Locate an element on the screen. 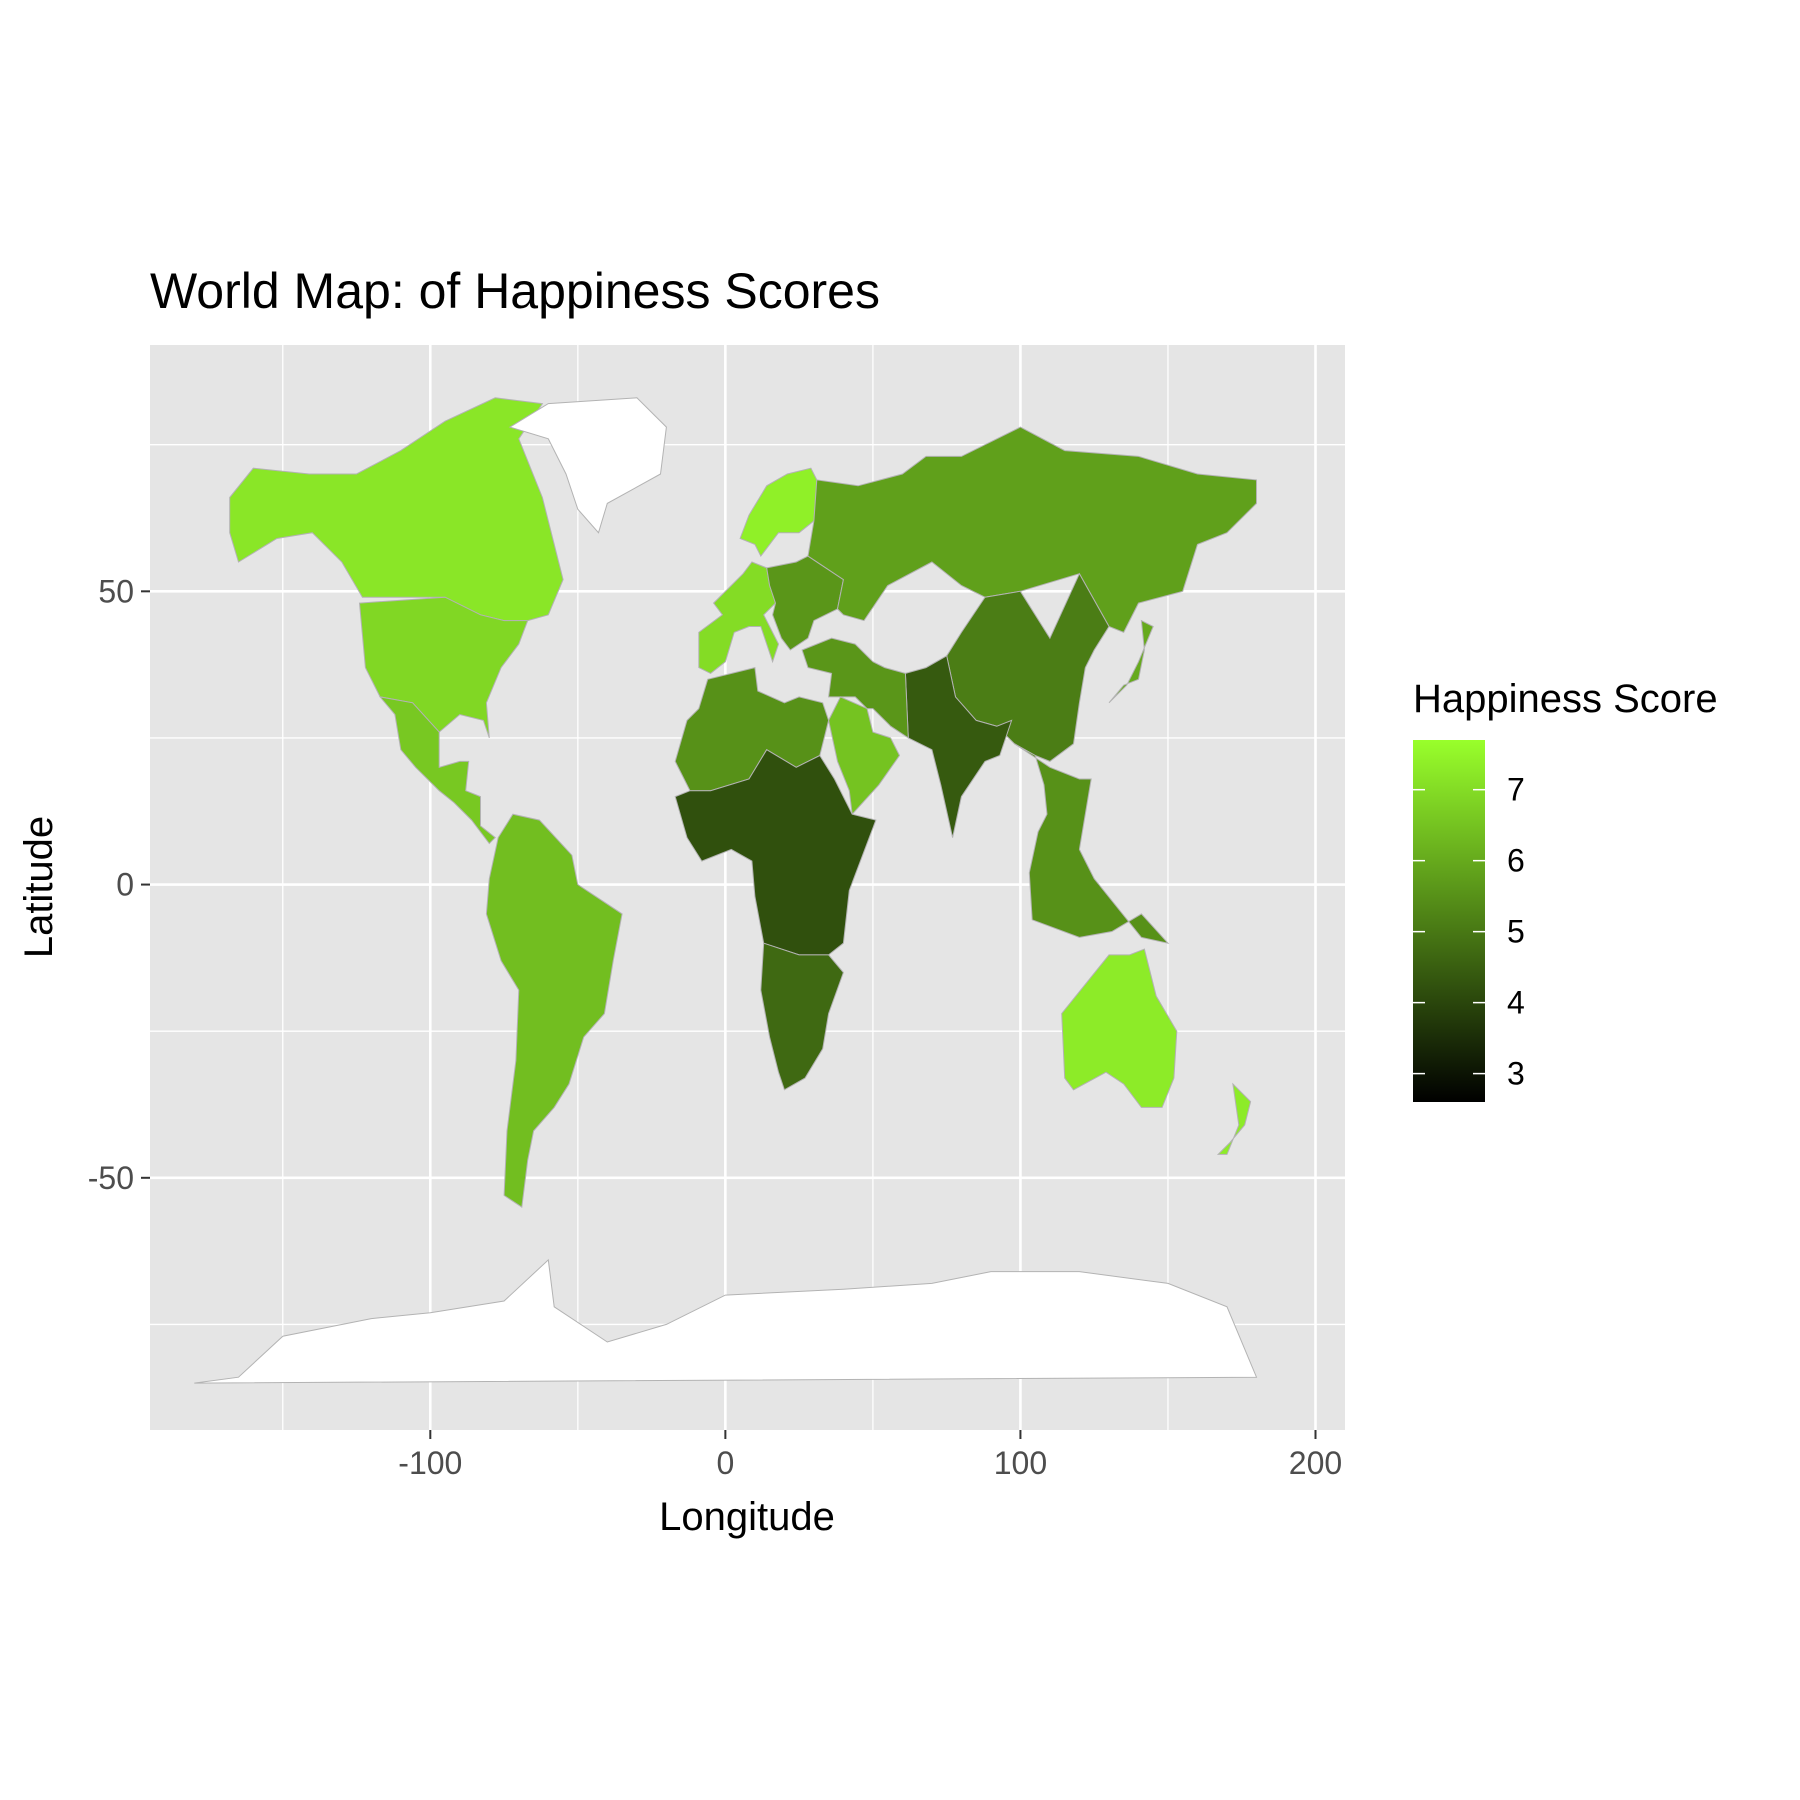 Image resolution: width=1800 pixels, height=1800 pixels. x-tick-label: 100 is located at coordinates (1020, 1463).